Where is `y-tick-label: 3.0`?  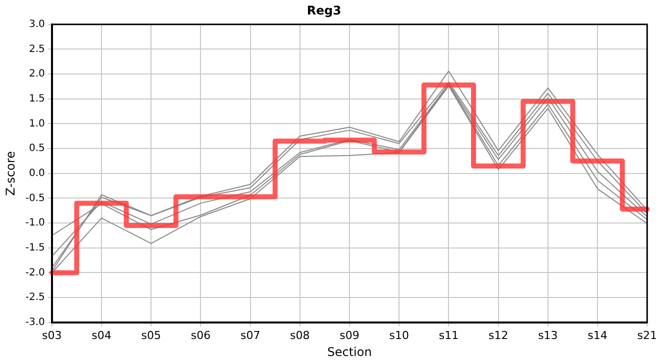 y-tick-label: 3.0 is located at coordinates (37, 24).